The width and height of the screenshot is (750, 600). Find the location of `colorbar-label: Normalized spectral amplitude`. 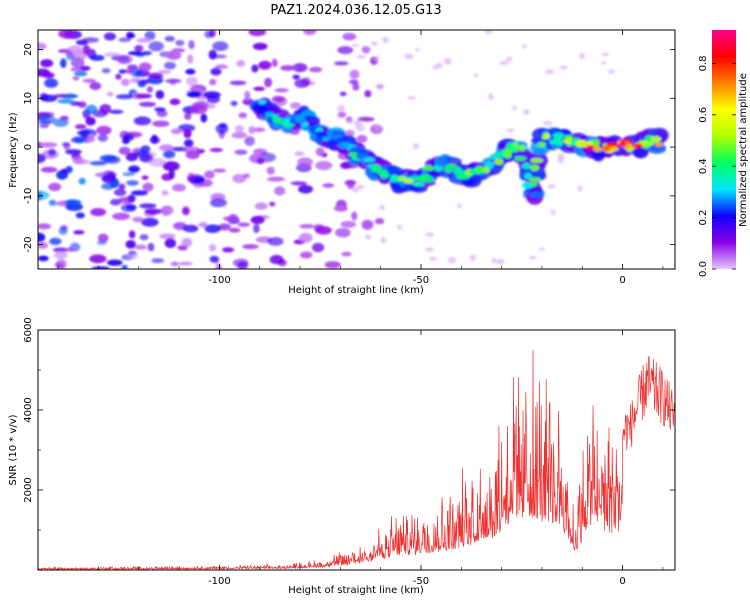

colorbar-label: Normalized spectral amplitude is located at coordinates (743, 150).